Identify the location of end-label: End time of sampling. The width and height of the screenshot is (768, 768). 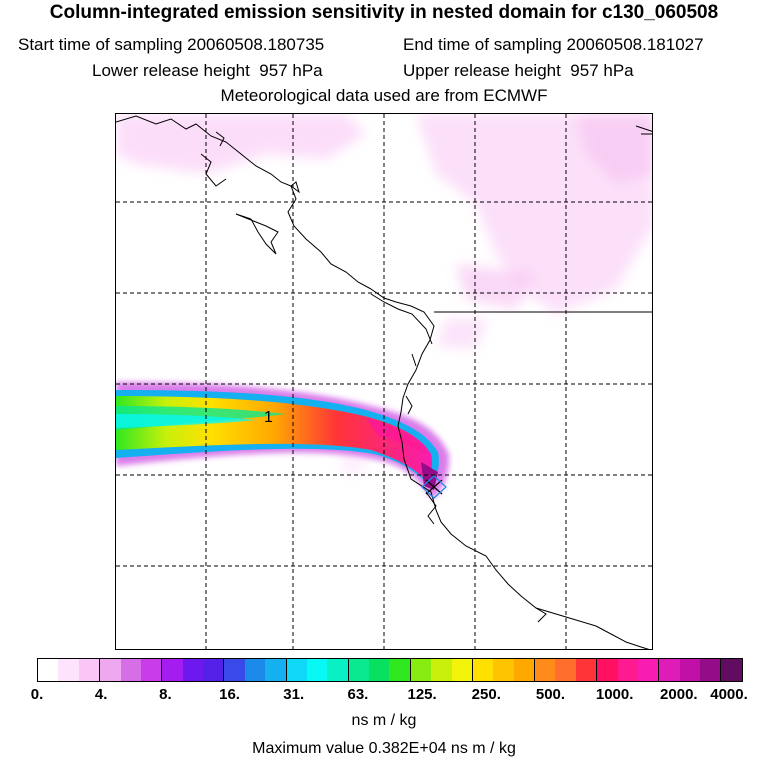
(482, 44).